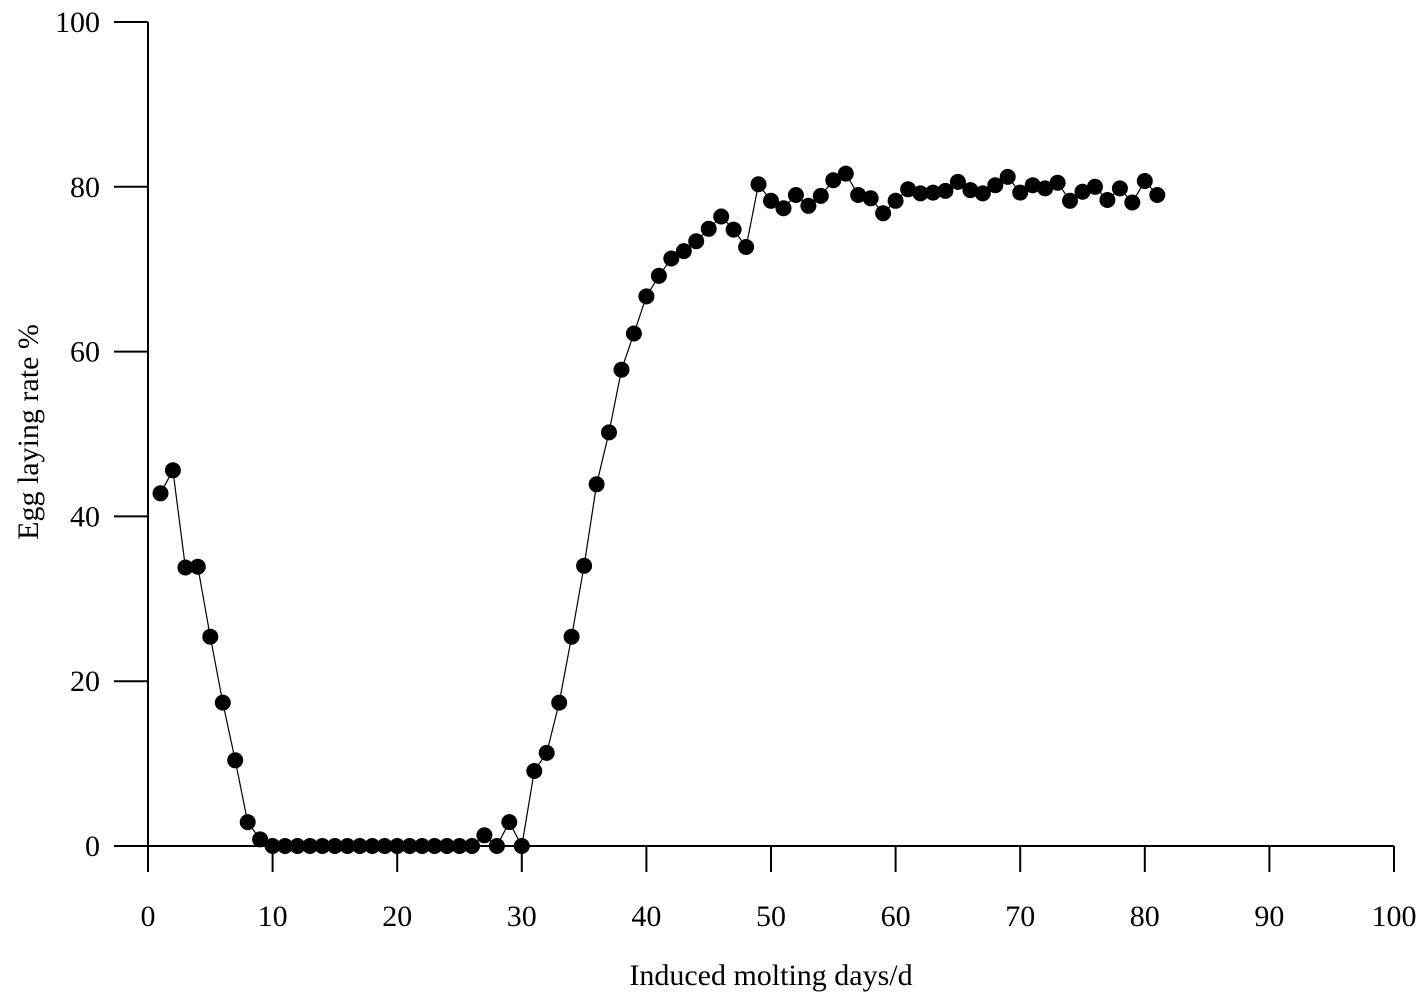 This screenshot has height=1007, width=1417. What do you see at coordinates (770, 975) in the screenshot?
I see `x-axis-label: Induced molting days/d` at bounding box center [770, 975].